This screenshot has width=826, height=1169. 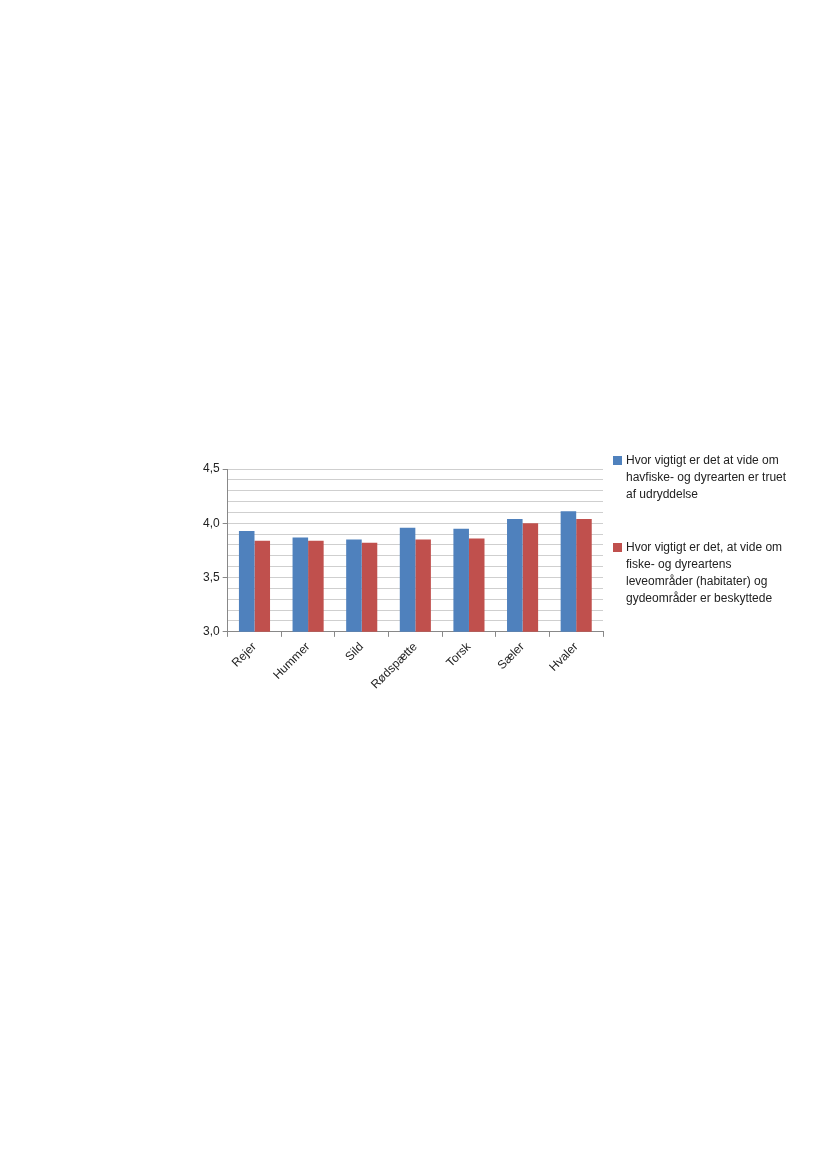 What do you see at coordinates (354, 651) in the screenshot?
I see `x-tick-label: Sild` at bounding box center [354, 651].